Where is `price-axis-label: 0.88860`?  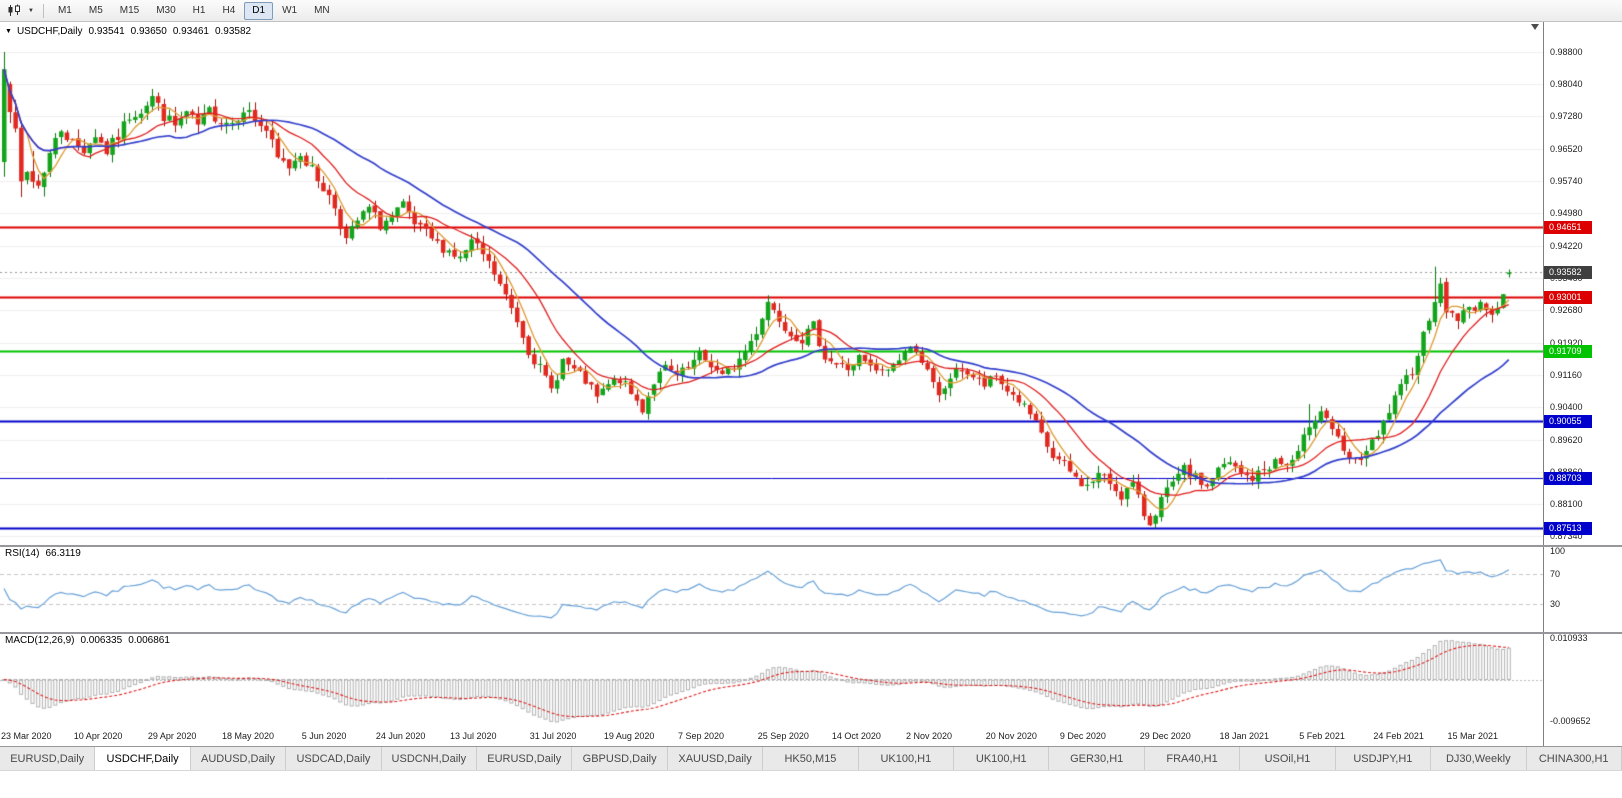
price-axis-label: 0.88860 is located at coordinates (1566, 472).